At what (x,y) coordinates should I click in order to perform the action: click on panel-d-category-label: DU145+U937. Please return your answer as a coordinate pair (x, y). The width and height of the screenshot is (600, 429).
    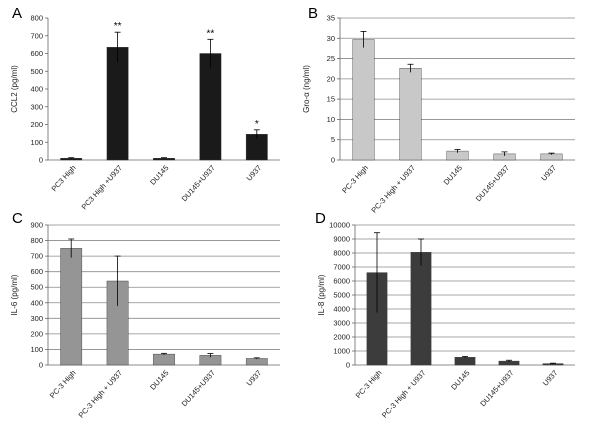
    Looking at the image, I should click on (496, 388).